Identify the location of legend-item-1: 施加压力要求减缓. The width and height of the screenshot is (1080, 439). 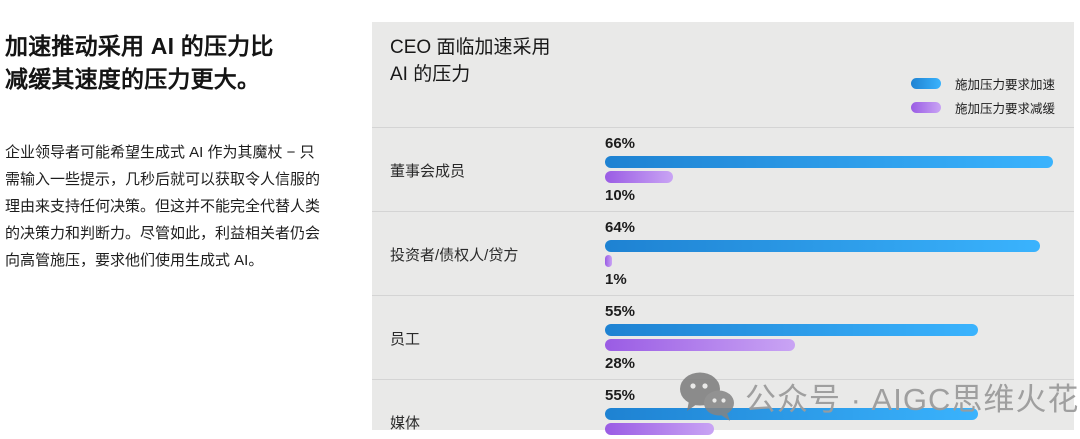
(982, 107).